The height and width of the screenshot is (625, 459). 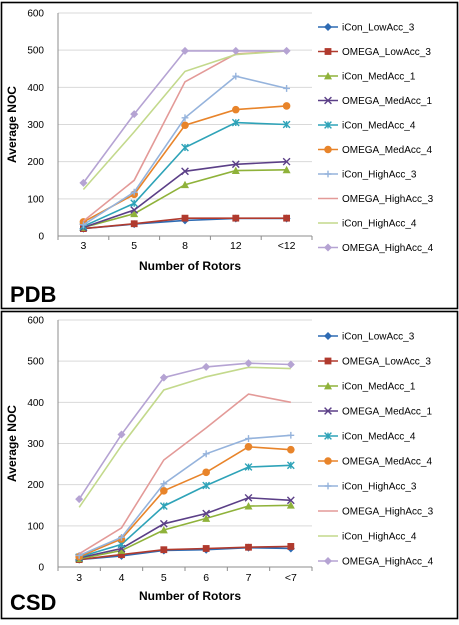 I want to click on legend-item: OMEGA_MedAcc_4, so click(x=375, y=462).